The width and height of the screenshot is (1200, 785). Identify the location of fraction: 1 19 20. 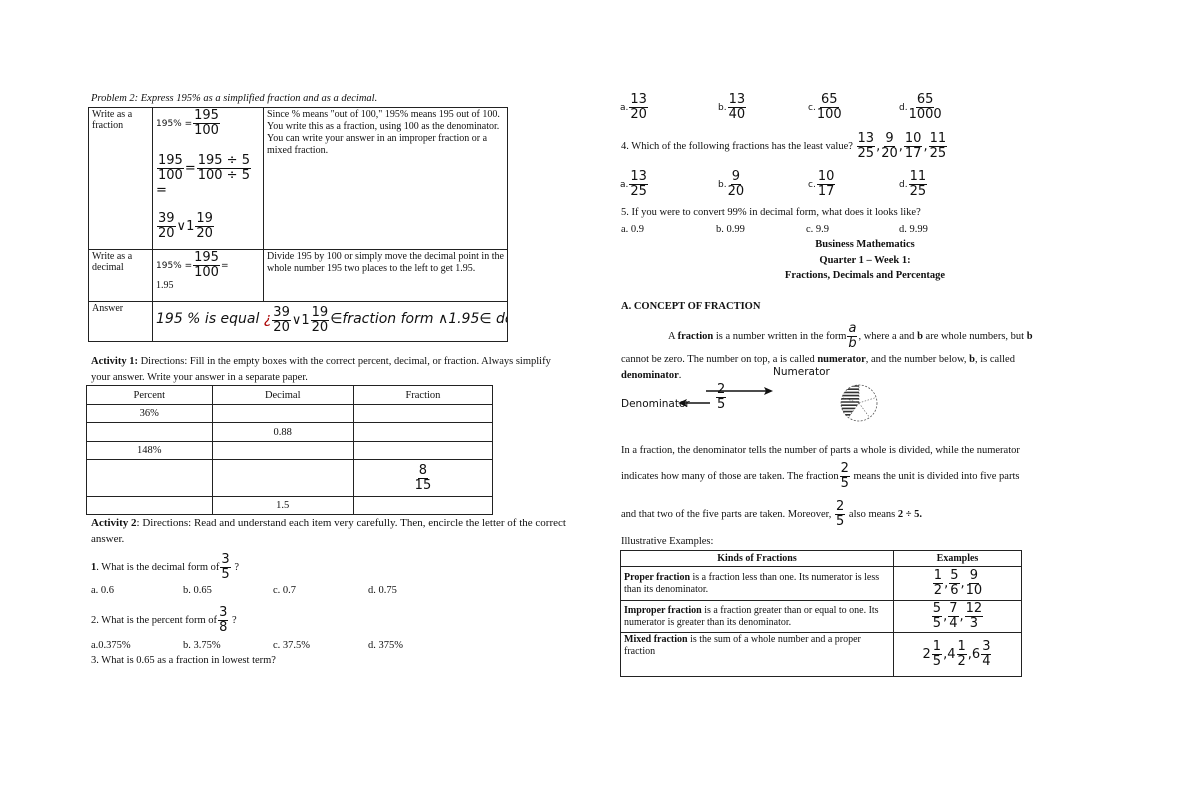
(200, 226).